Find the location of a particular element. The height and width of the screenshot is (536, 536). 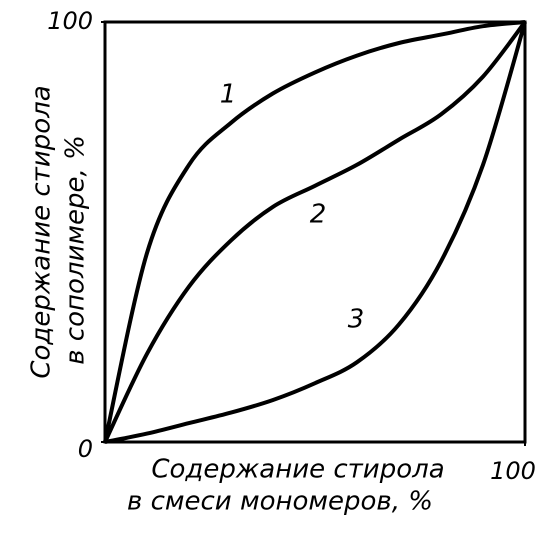

x-axis-label: в смеси мономеров, % is located at coordinates (280, 502).